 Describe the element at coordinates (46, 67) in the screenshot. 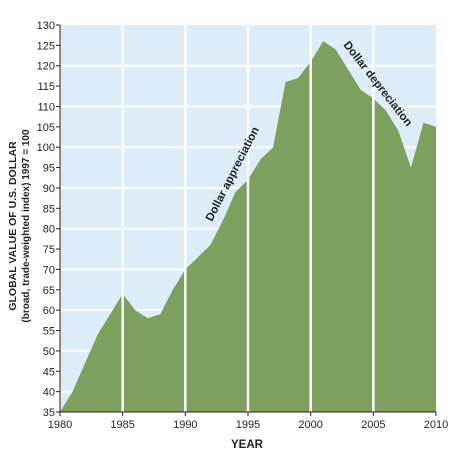

I see `y-tick-label-120: 120` at that location.